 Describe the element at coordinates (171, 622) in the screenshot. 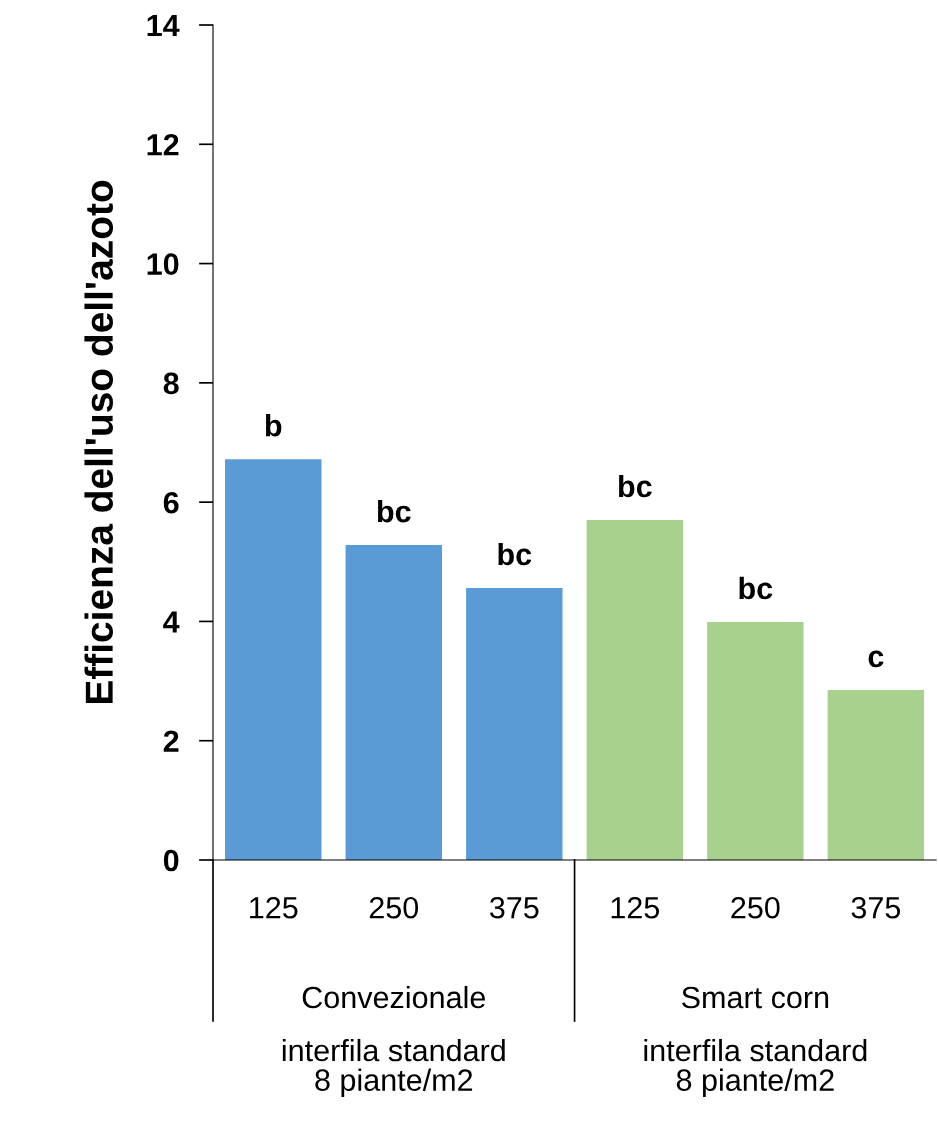

I see `y-tick-label: 4` at that location.